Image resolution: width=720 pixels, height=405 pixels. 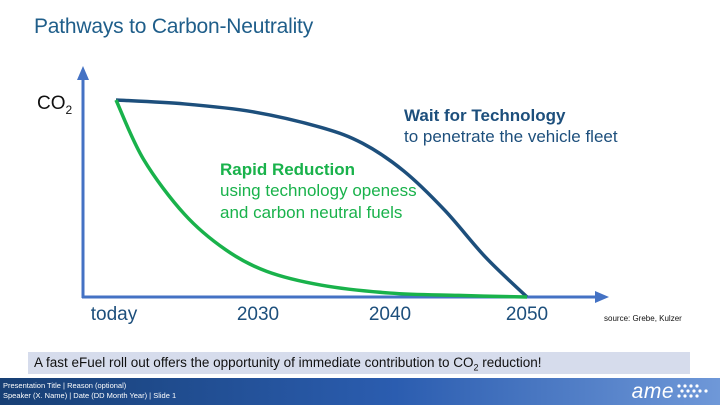 What do you see at coordinates (319, 314) in the screenshot?
I see `x-tick-labels: today 2030 2040 2050` at bounding box center [319, 314].